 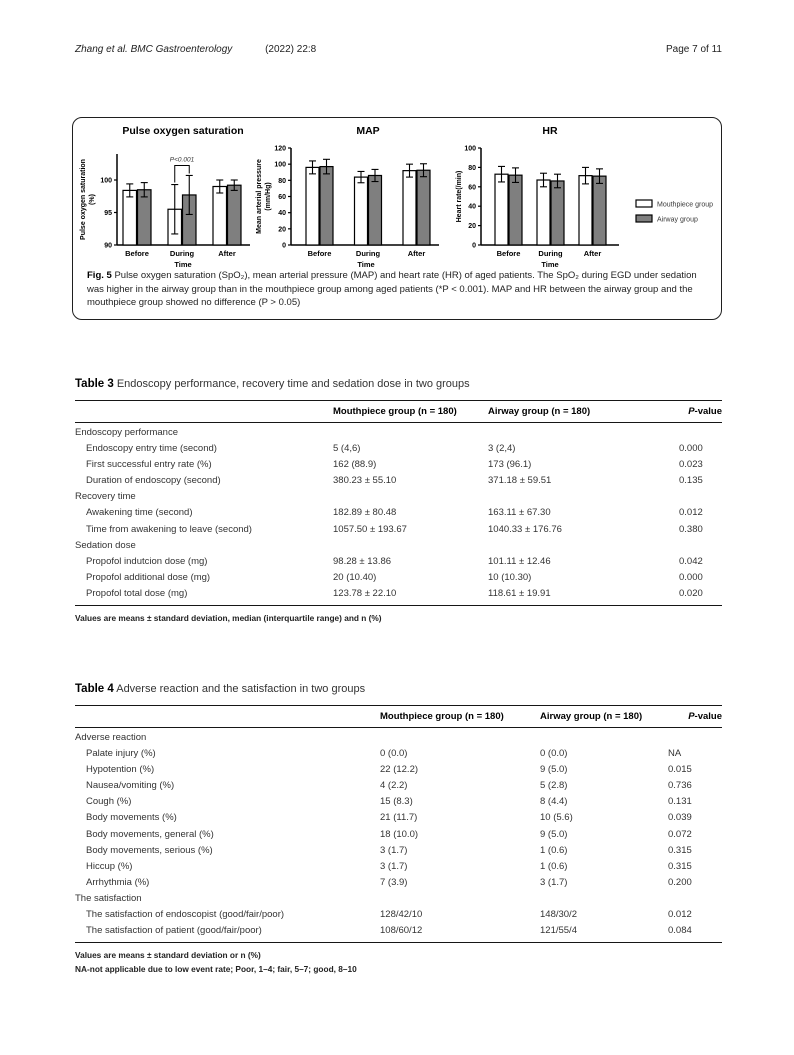 I want to click on table-cell: 0.315, so click(x=680, y=866).